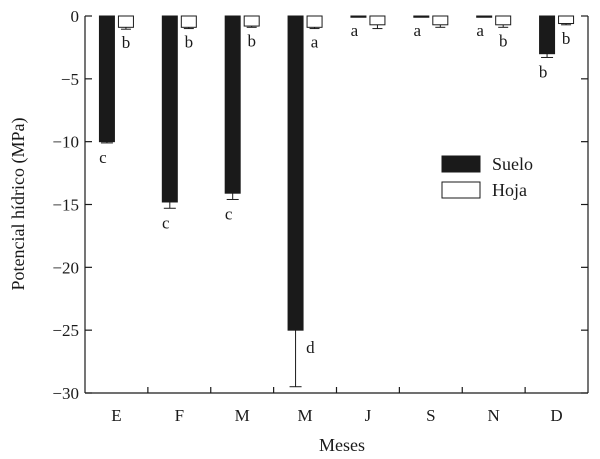 The image size is (600, 459). Describe the element at coordinates (65, 330) in the screenshot. I see `y-tick-label: −25` at that location.